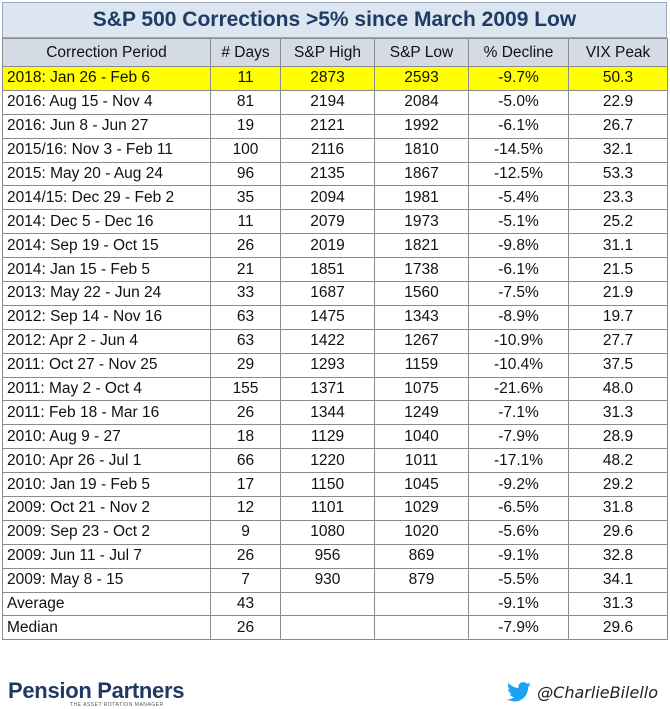 This screenshot has height=709, width=670. I want to click on twitter-bird-icon, so click(519, 692).